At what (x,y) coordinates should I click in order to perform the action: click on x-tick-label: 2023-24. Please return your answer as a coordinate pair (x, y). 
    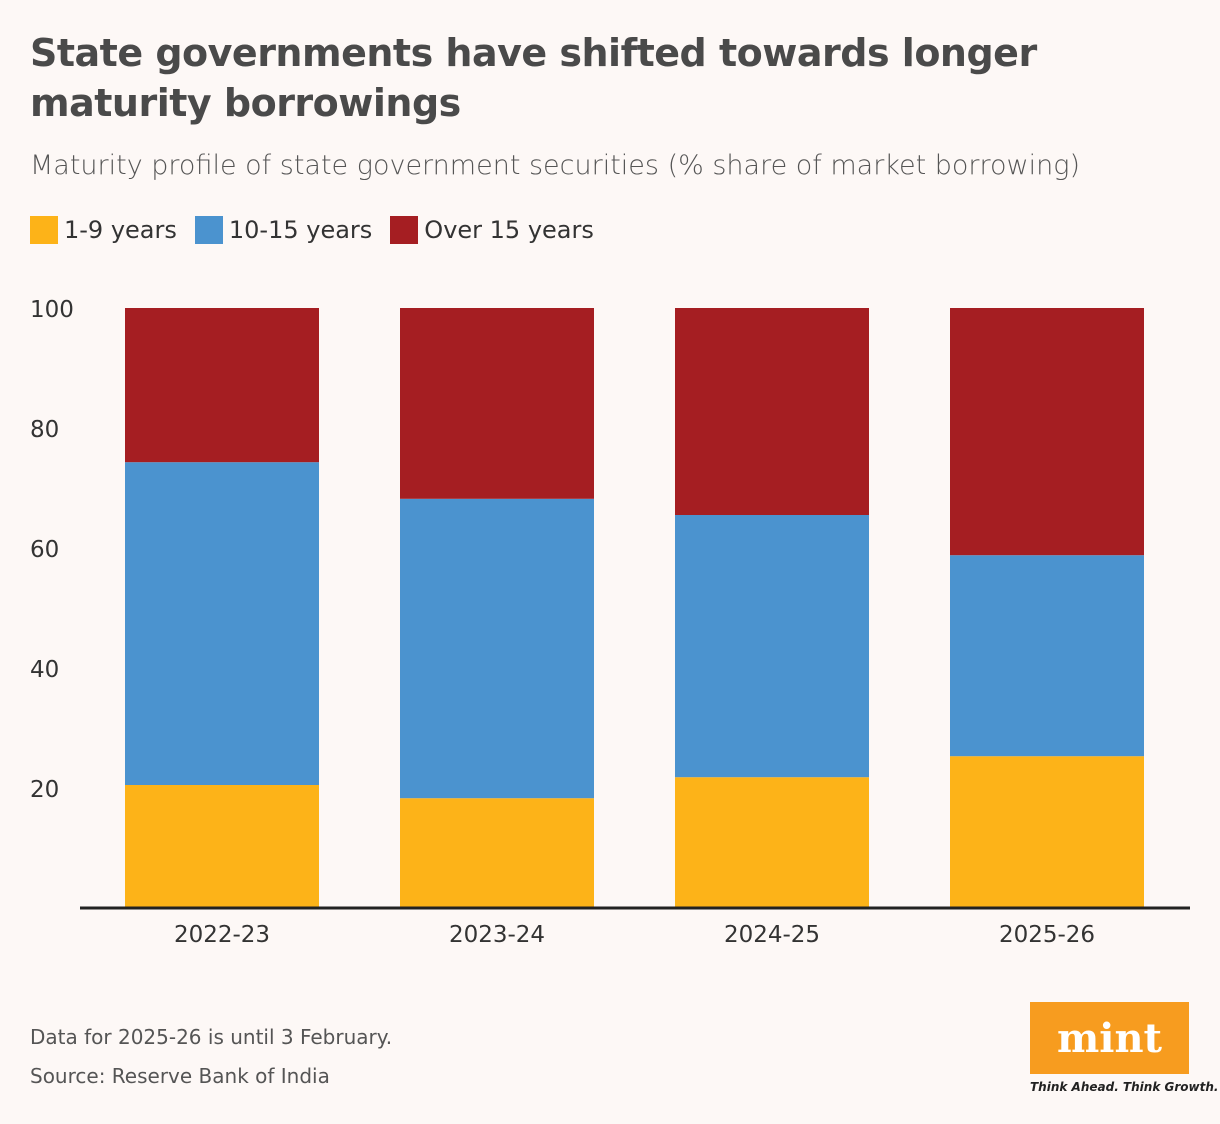
    Looking at the image, I should click on (497, 935).